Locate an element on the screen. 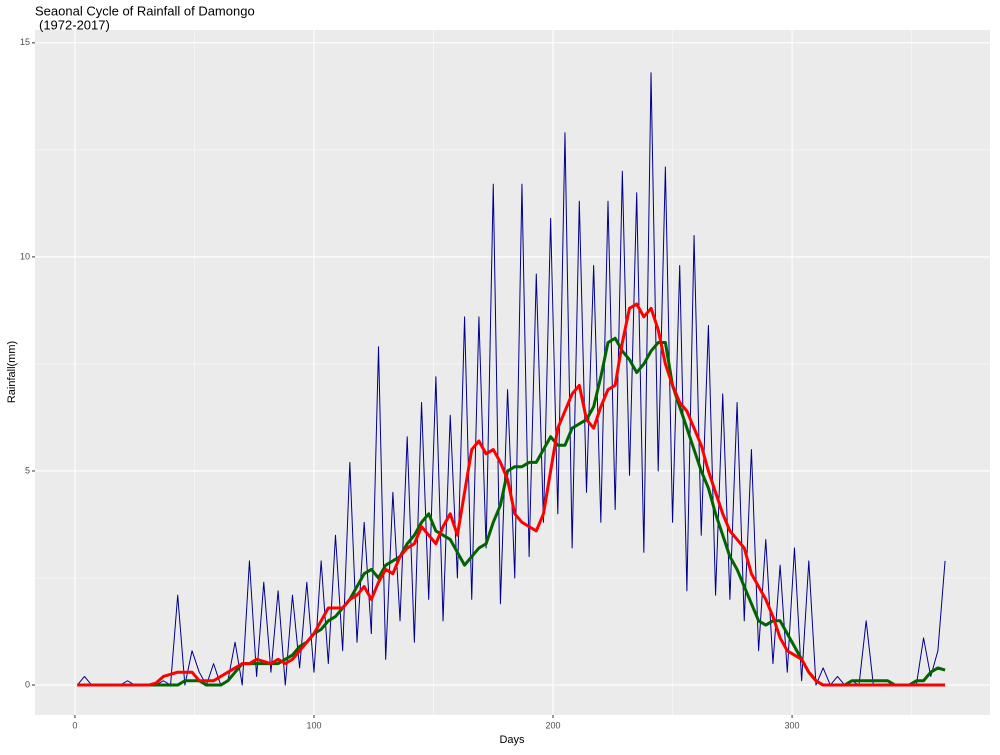  chart-title: Seaonal Cycle of Rainfall of Damongo is located at coordinates (145, 10).